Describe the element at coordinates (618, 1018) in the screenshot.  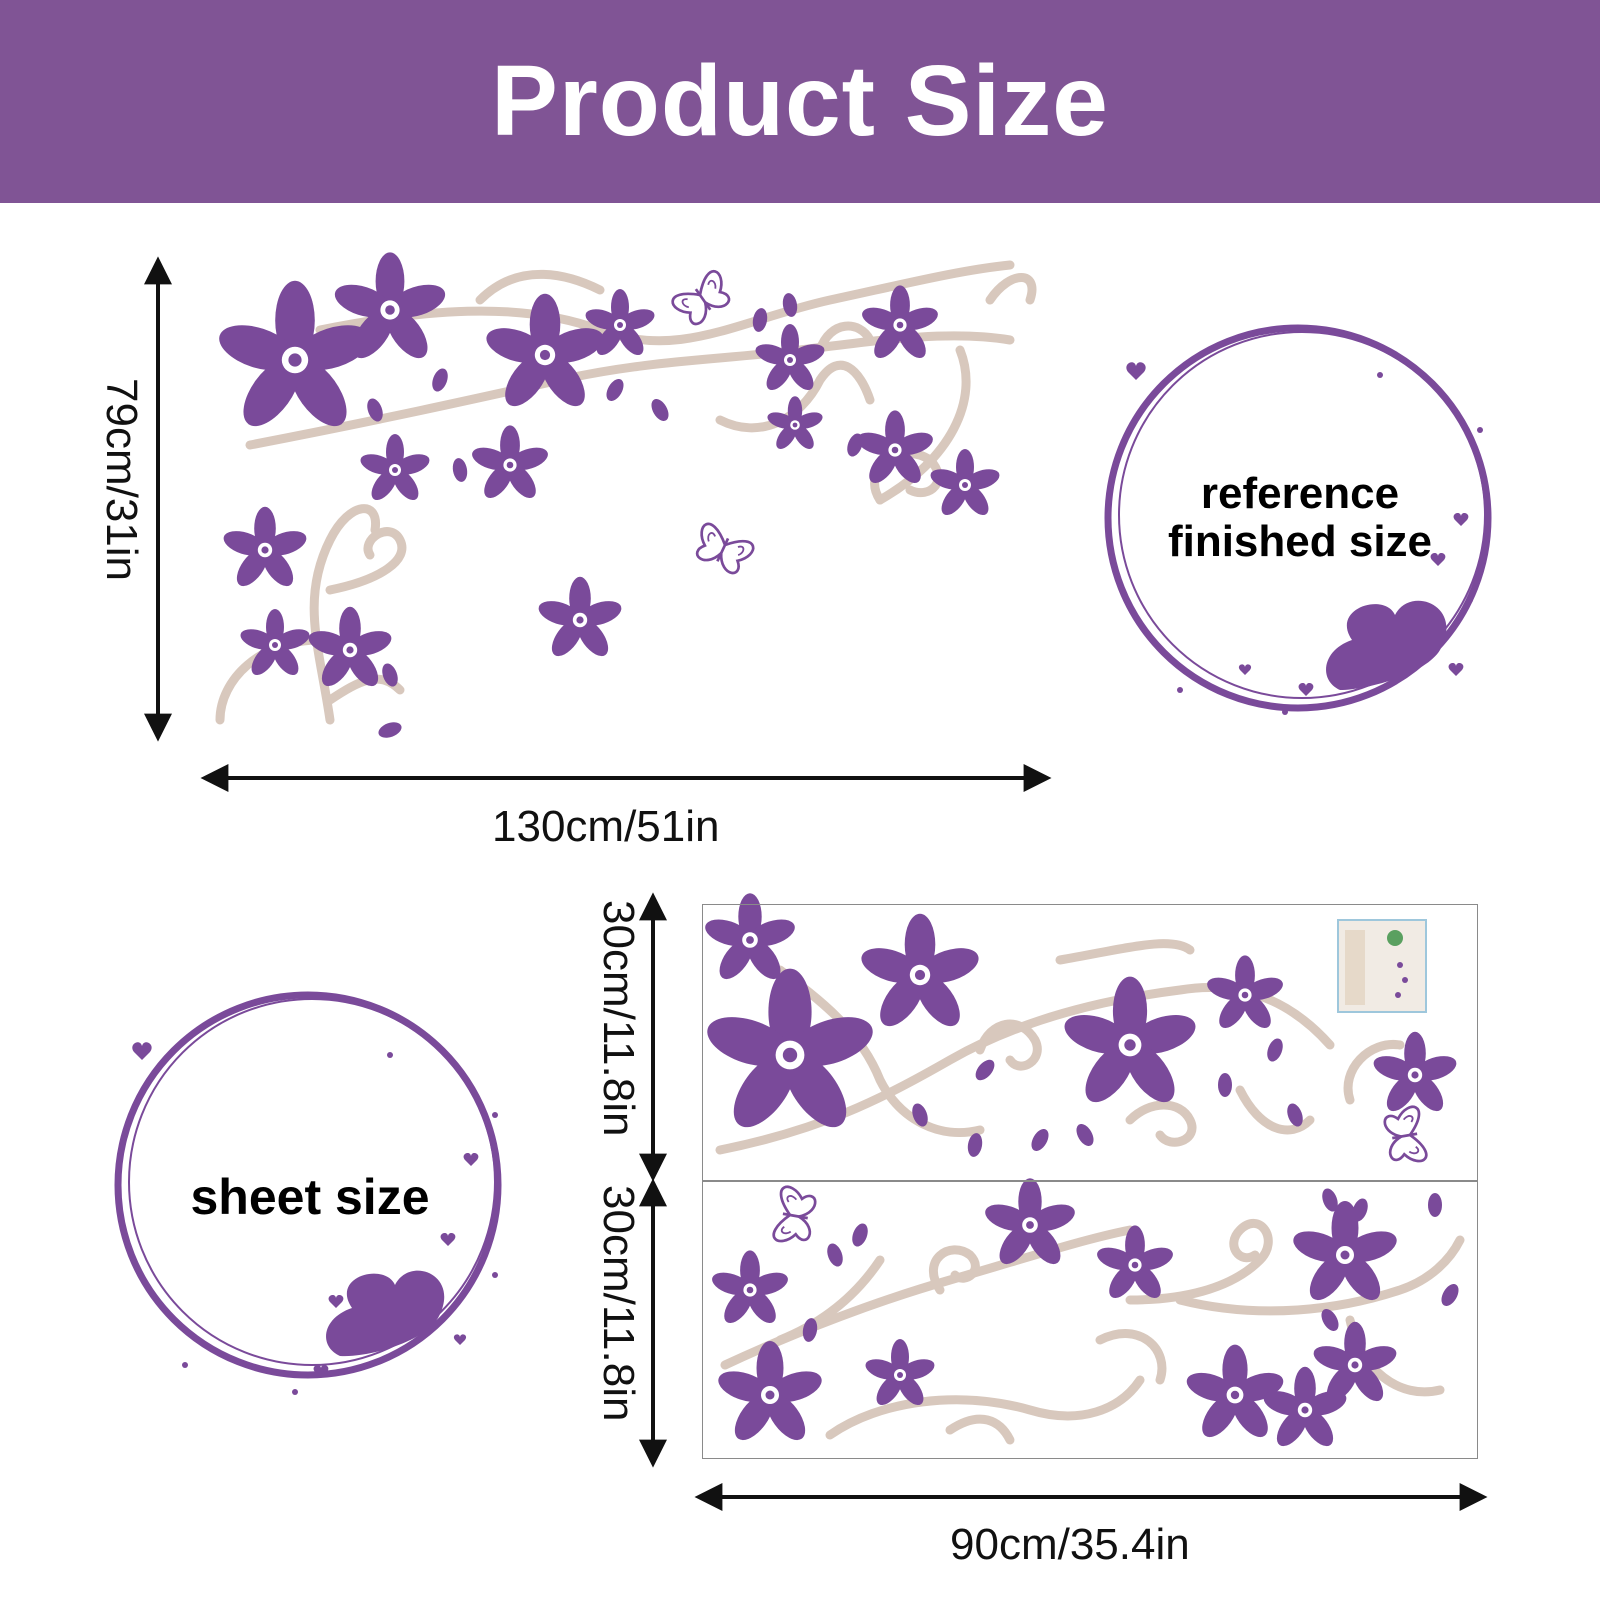
I see `sheet-1-height-label: 30cm/11.8in` at that location.